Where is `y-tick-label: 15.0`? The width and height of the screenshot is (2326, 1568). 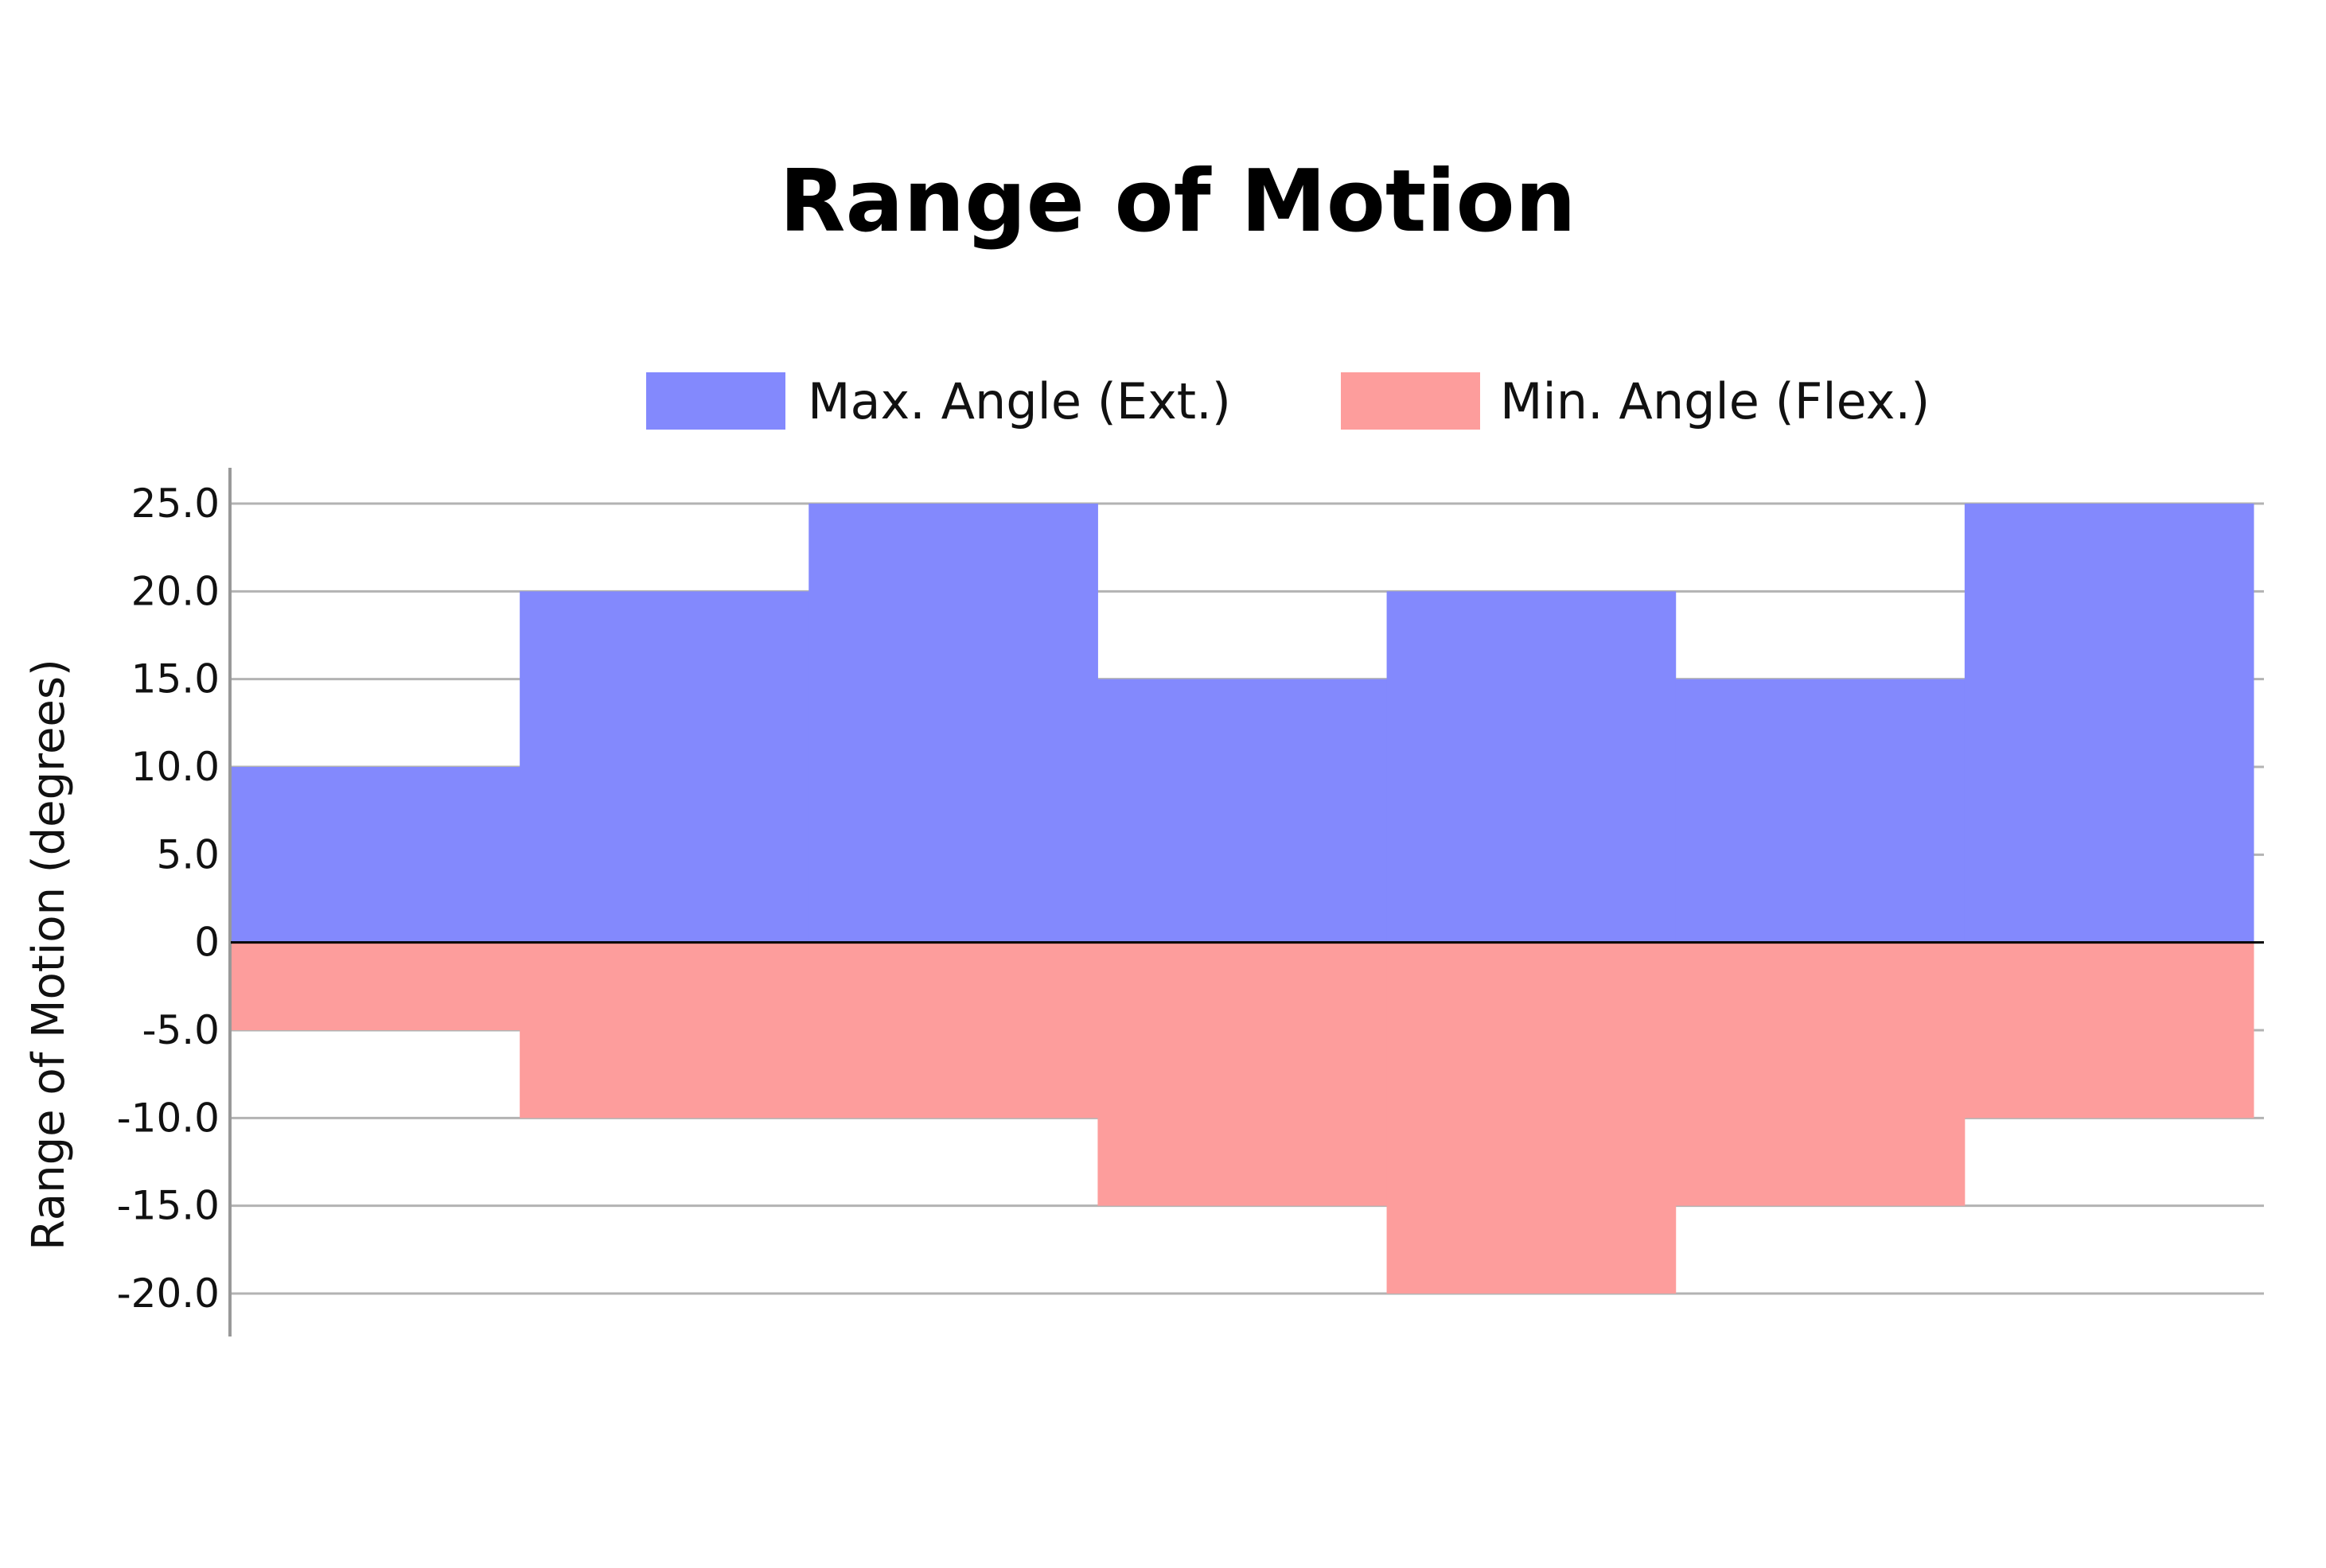 y-tick-label: 15.0 is located at coordinates (175, 679).